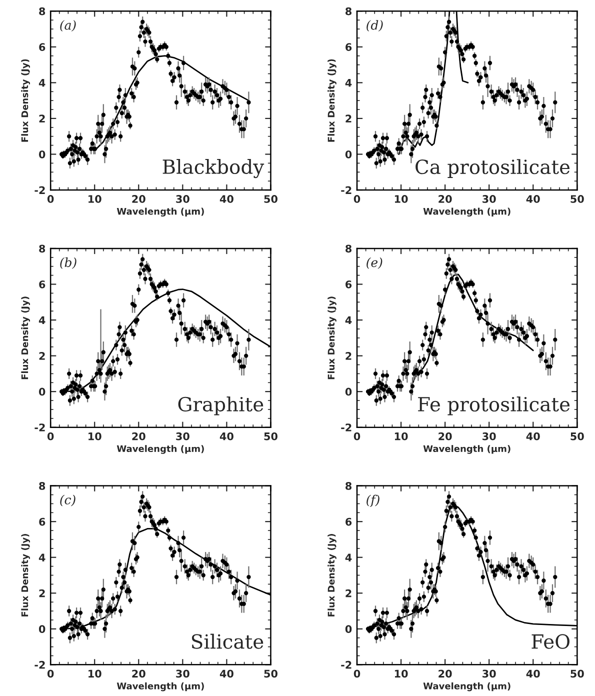  I want to click on annotation: (a), so click(68, 26).